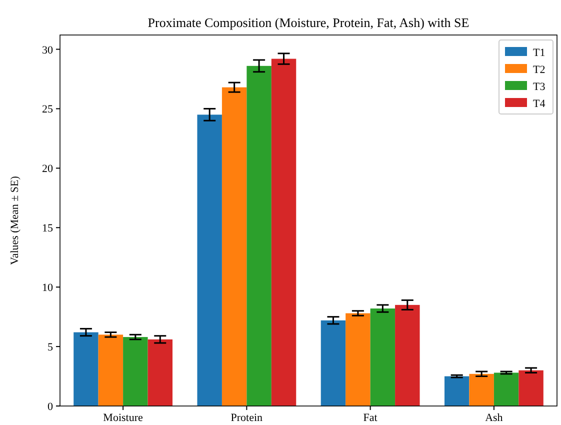  I want to click on legend-label: T4, so click(539, 104).